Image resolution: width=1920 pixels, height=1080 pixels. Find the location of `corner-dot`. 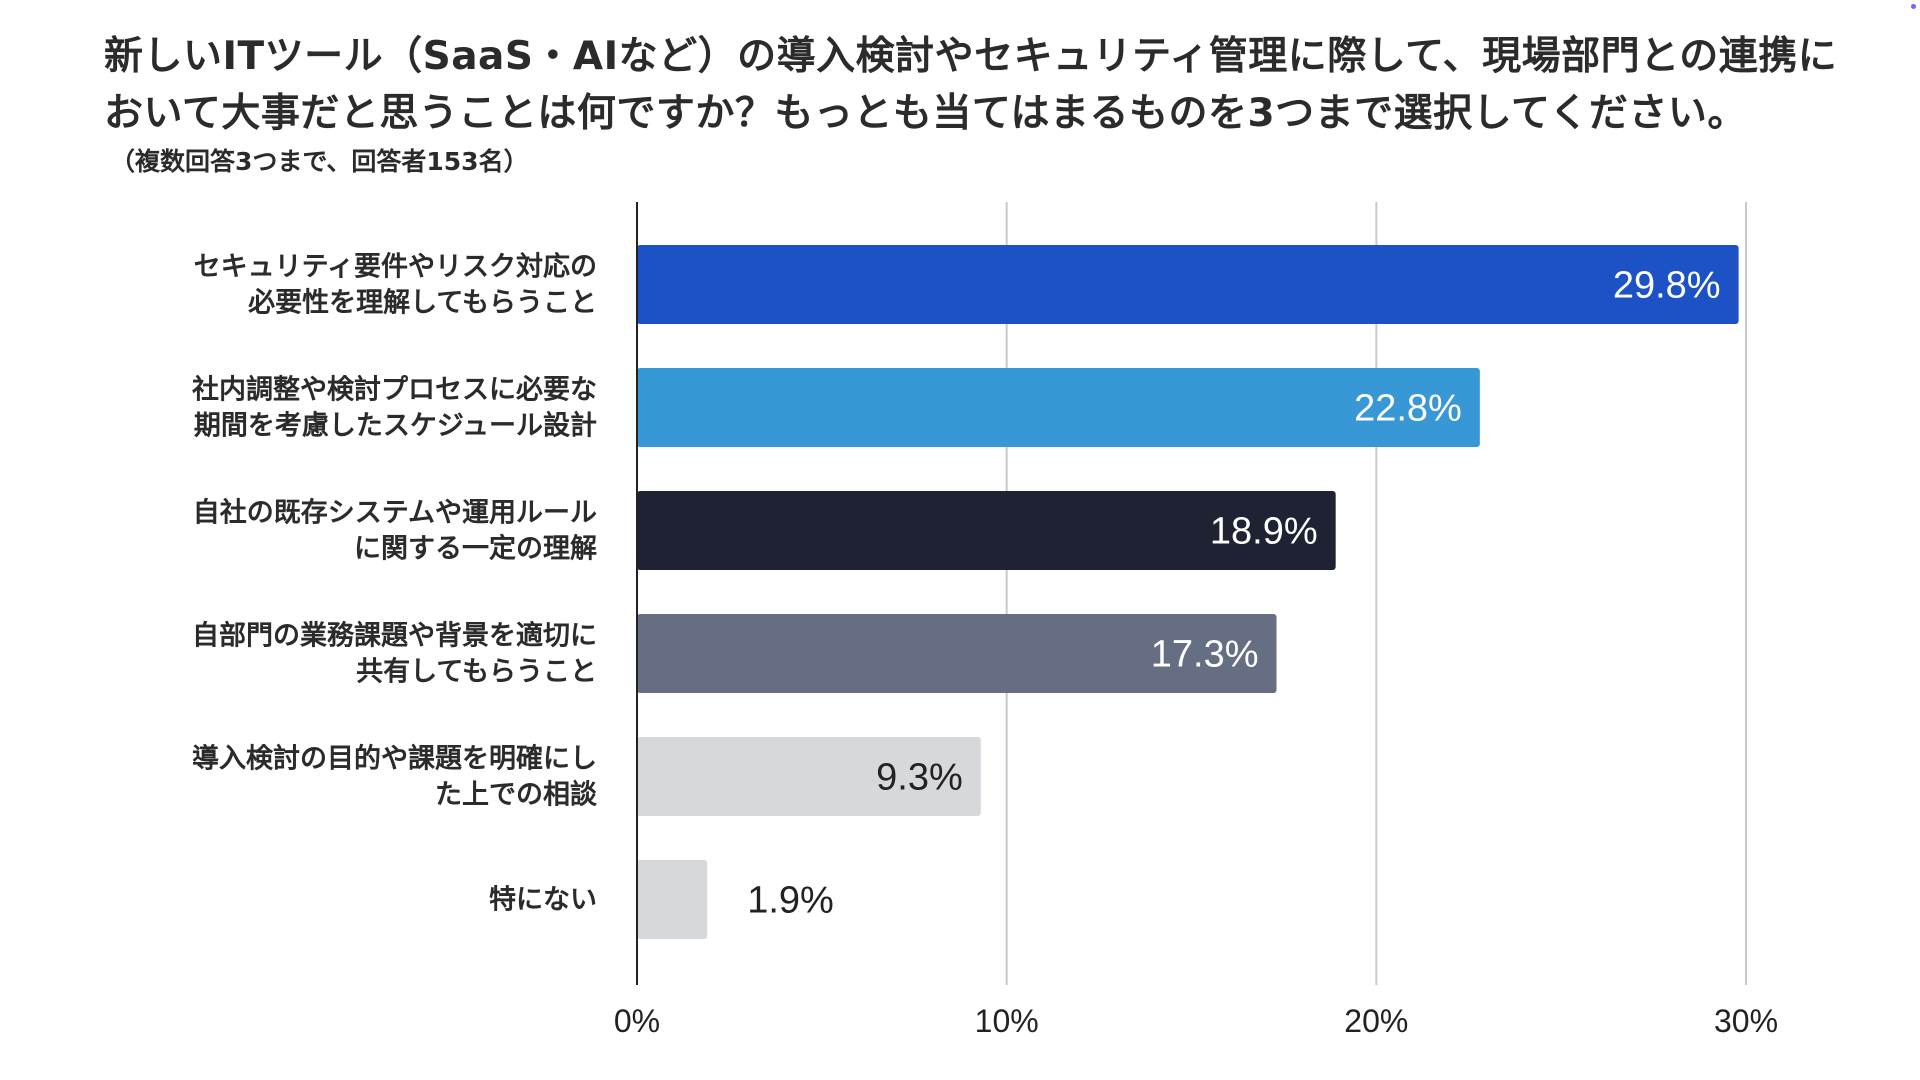

corner-dot is located at coordinates (1913, 6).